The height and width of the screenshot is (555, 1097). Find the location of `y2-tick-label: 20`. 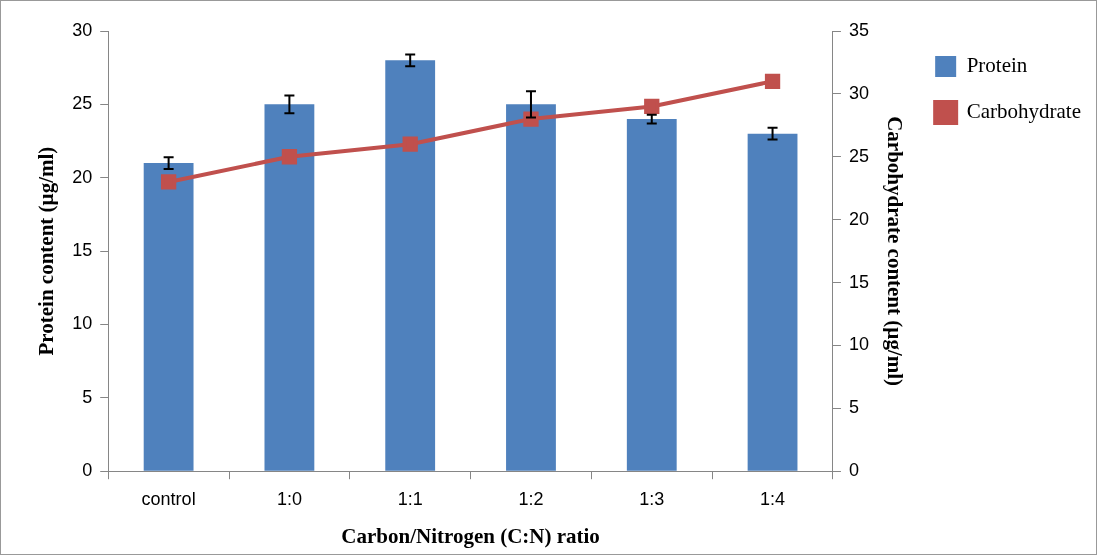

y2-tick-label: 20 is located at coordinates (858, 218).